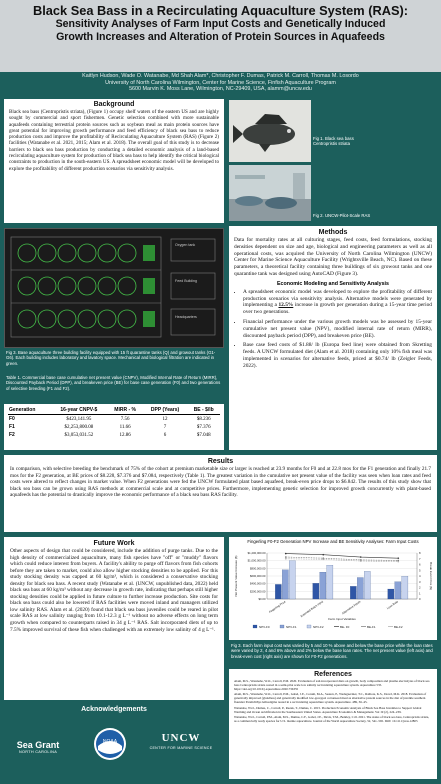  Describe the element at coordinates (291, 627) in the screenshot. I see `legend-label: NPV-F1` at that location.